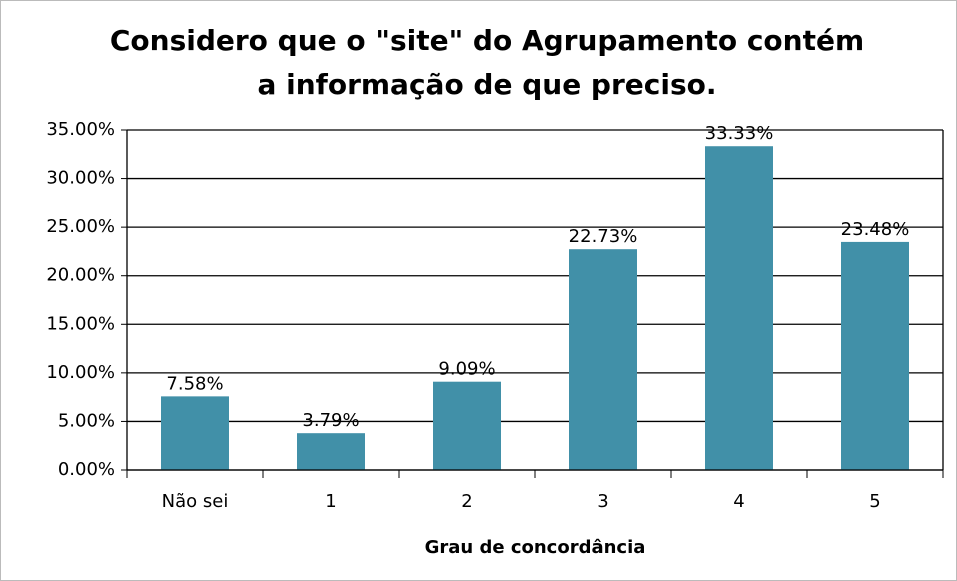  I want to click on y-tick-label: 30.00%, so click(80, 178).